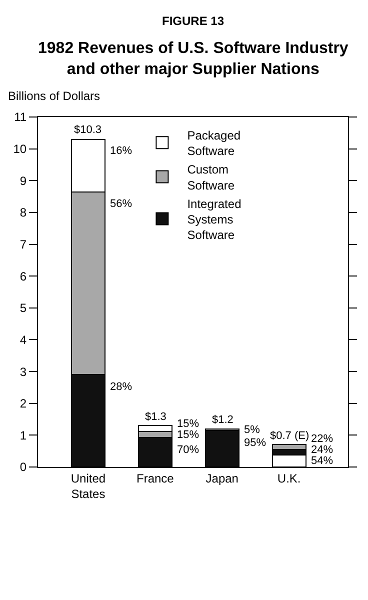 The image size is (368, 600). What do you see at coordinates (322, 450) in the screenshot?
I see `annotation: 24%` at bounding box center [322, 450].